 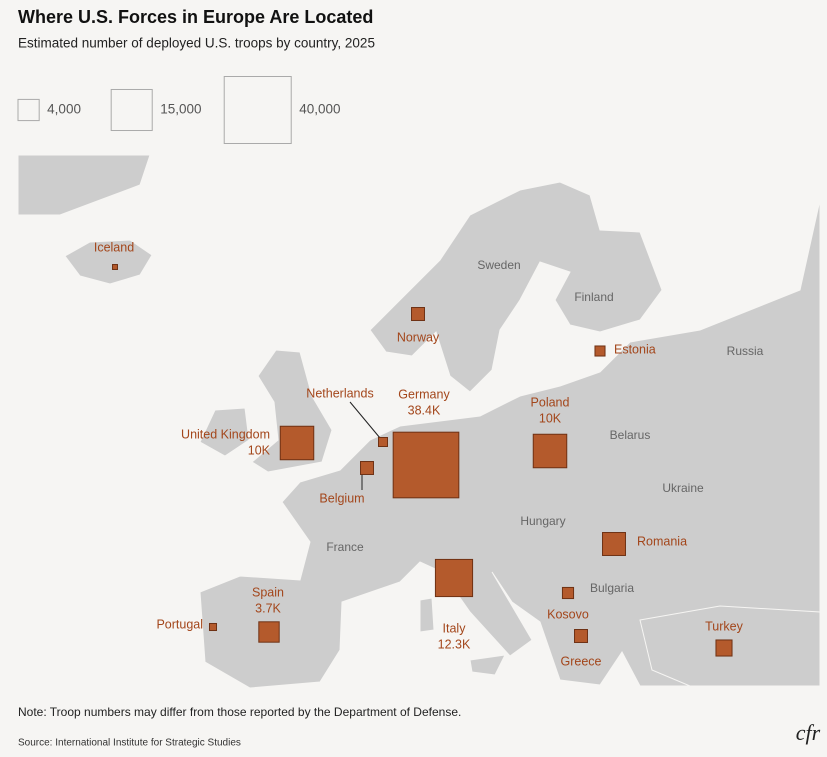 I want to click on country-label: Germany, so click(x=424, y=394).